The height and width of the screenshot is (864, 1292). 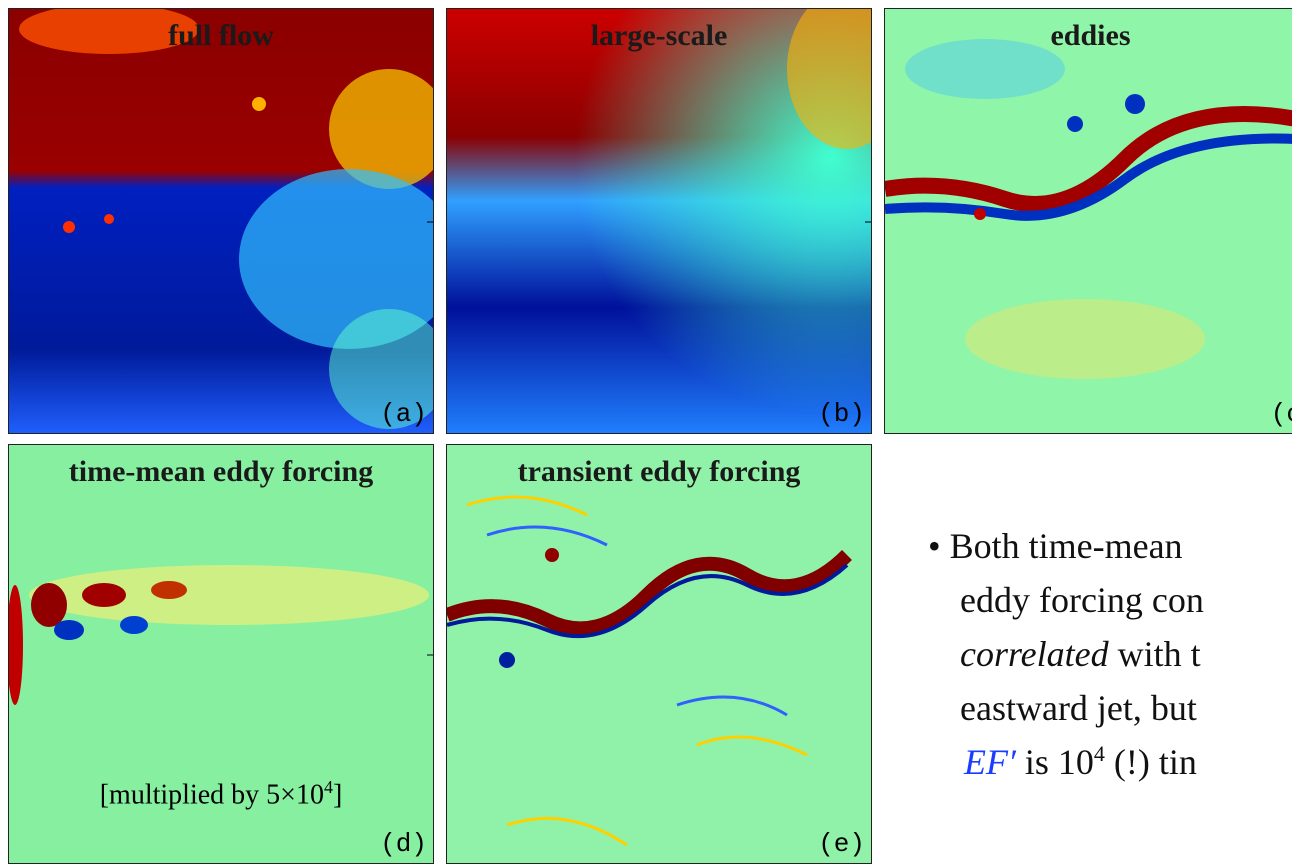 I want to click on panel-label: (c, so click(x=1281, y=414).